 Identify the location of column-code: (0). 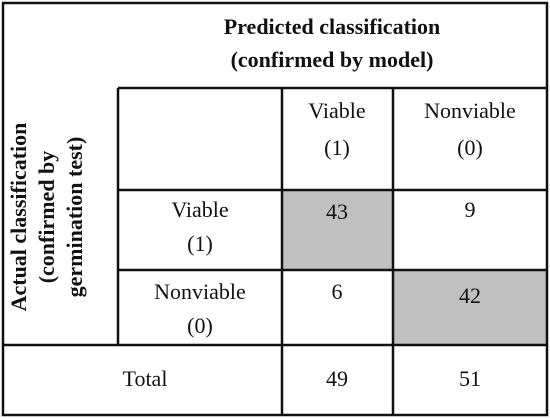
(470, 147).